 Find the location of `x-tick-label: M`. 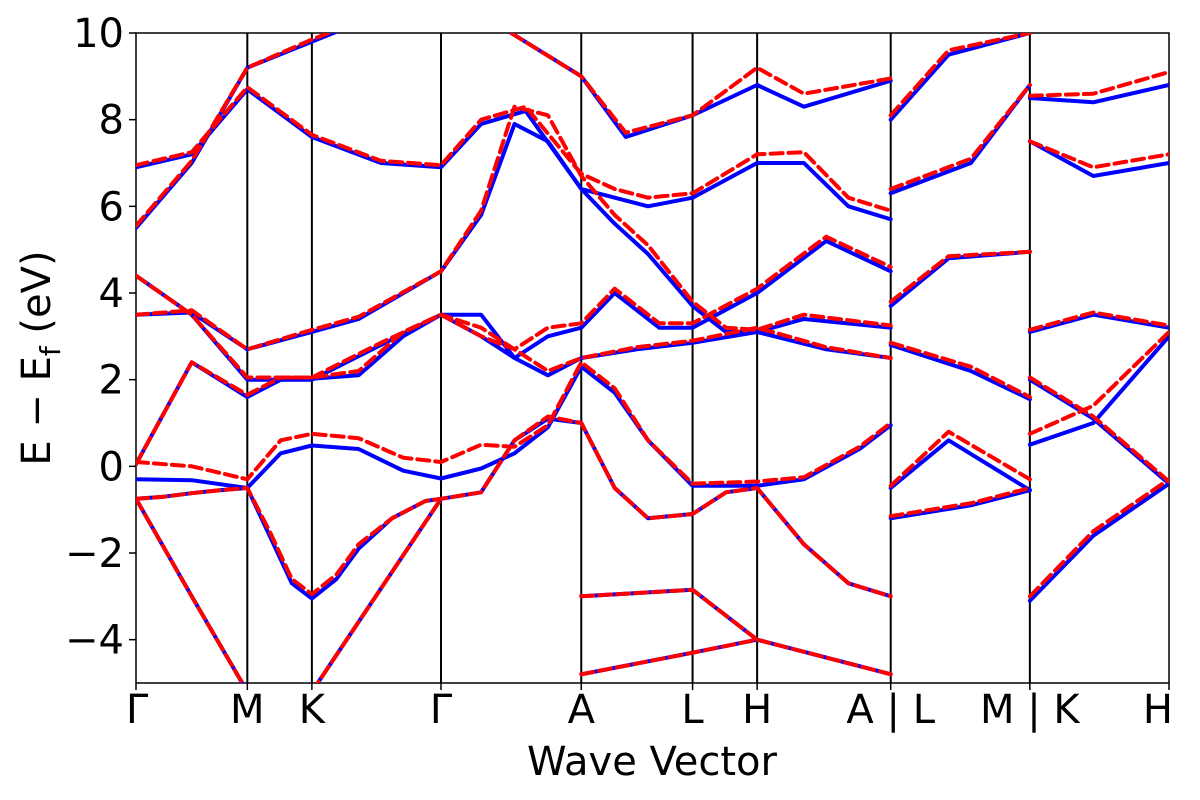

x-tick-label: M is located at coordinates (247, 710).